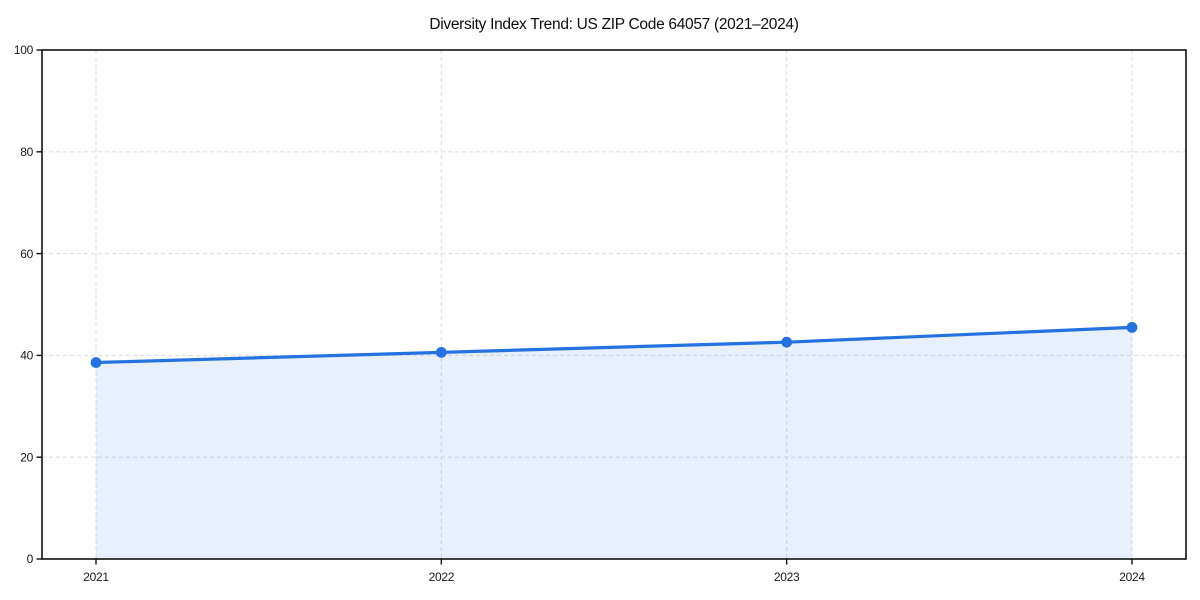  Describe the element at coordinates (26, 356) in the screenshot. I see `y-tick-label: 40` at that location.